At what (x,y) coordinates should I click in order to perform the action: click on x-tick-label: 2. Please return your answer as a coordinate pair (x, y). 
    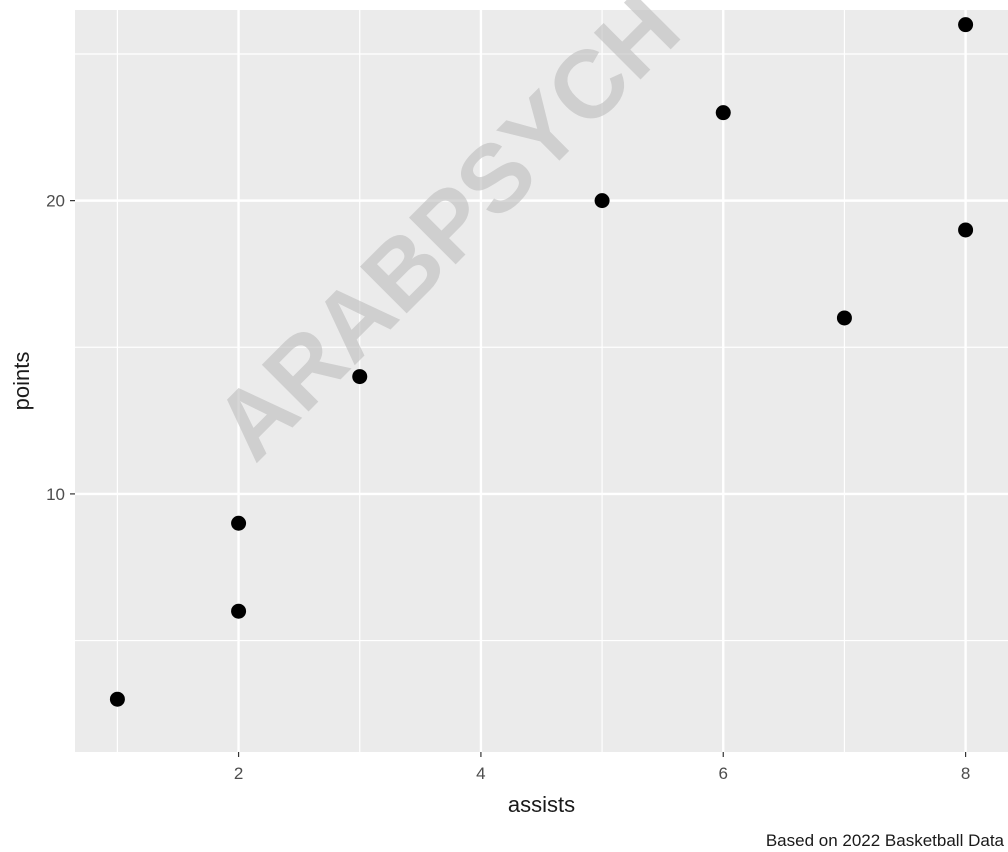
    Looking at the image, I should click on (238, 773).